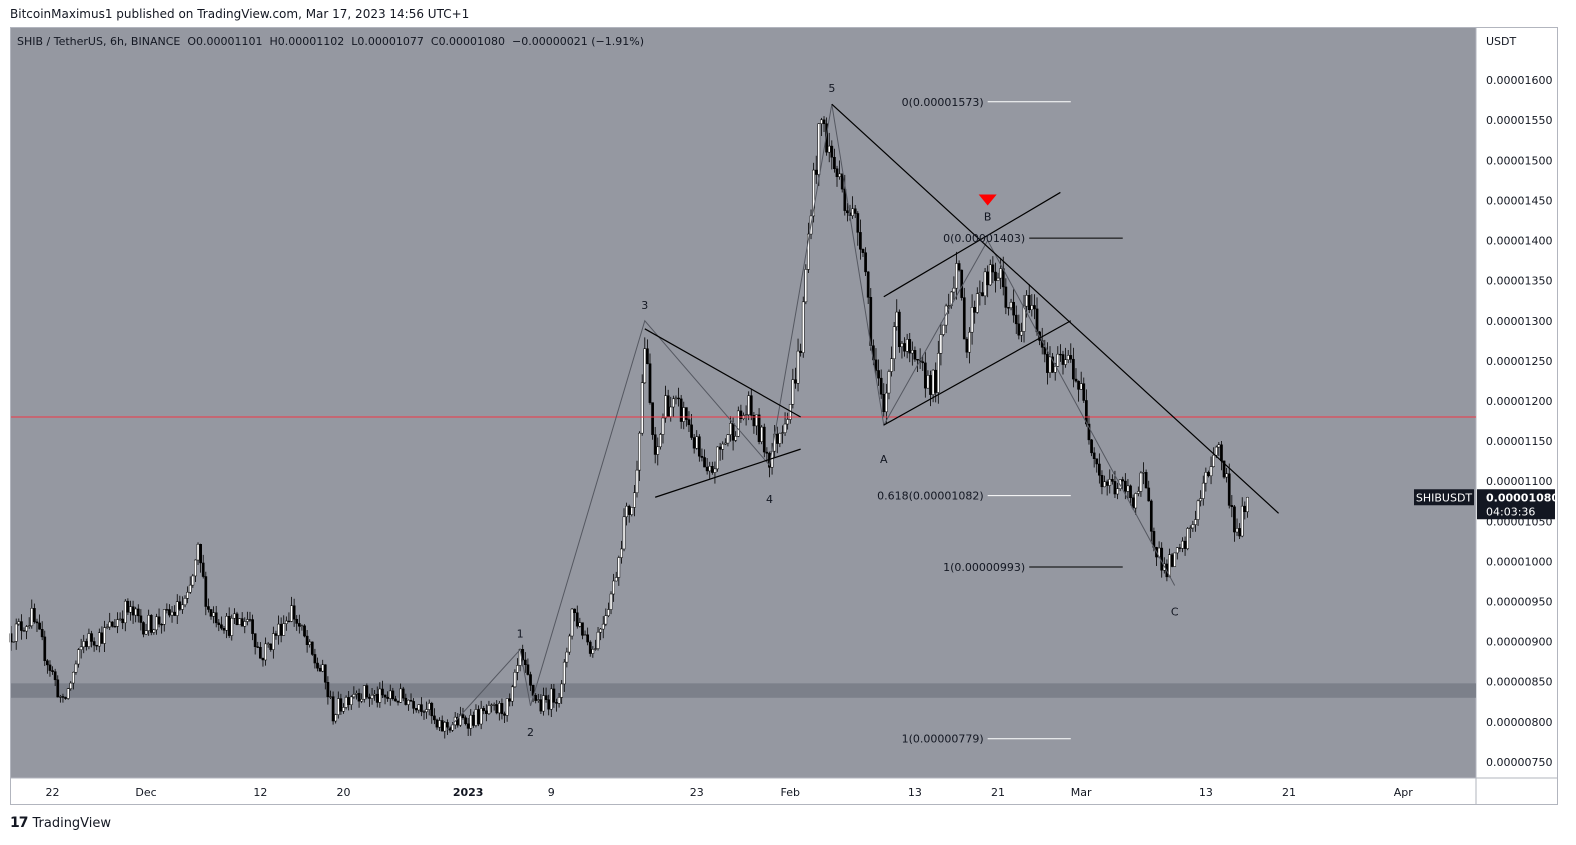  Describe the element at coordinates (60, 823) in the screenshot. I see `footer-brand: 17 TradingView` at that location.